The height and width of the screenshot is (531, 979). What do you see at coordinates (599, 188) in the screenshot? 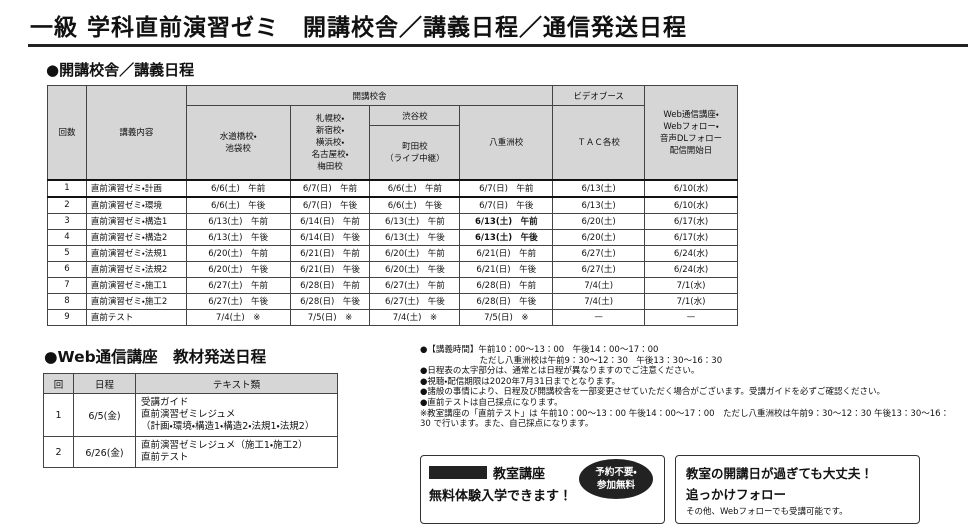
I see `cell: 6/13(土)` at bounding box center [599, 188].